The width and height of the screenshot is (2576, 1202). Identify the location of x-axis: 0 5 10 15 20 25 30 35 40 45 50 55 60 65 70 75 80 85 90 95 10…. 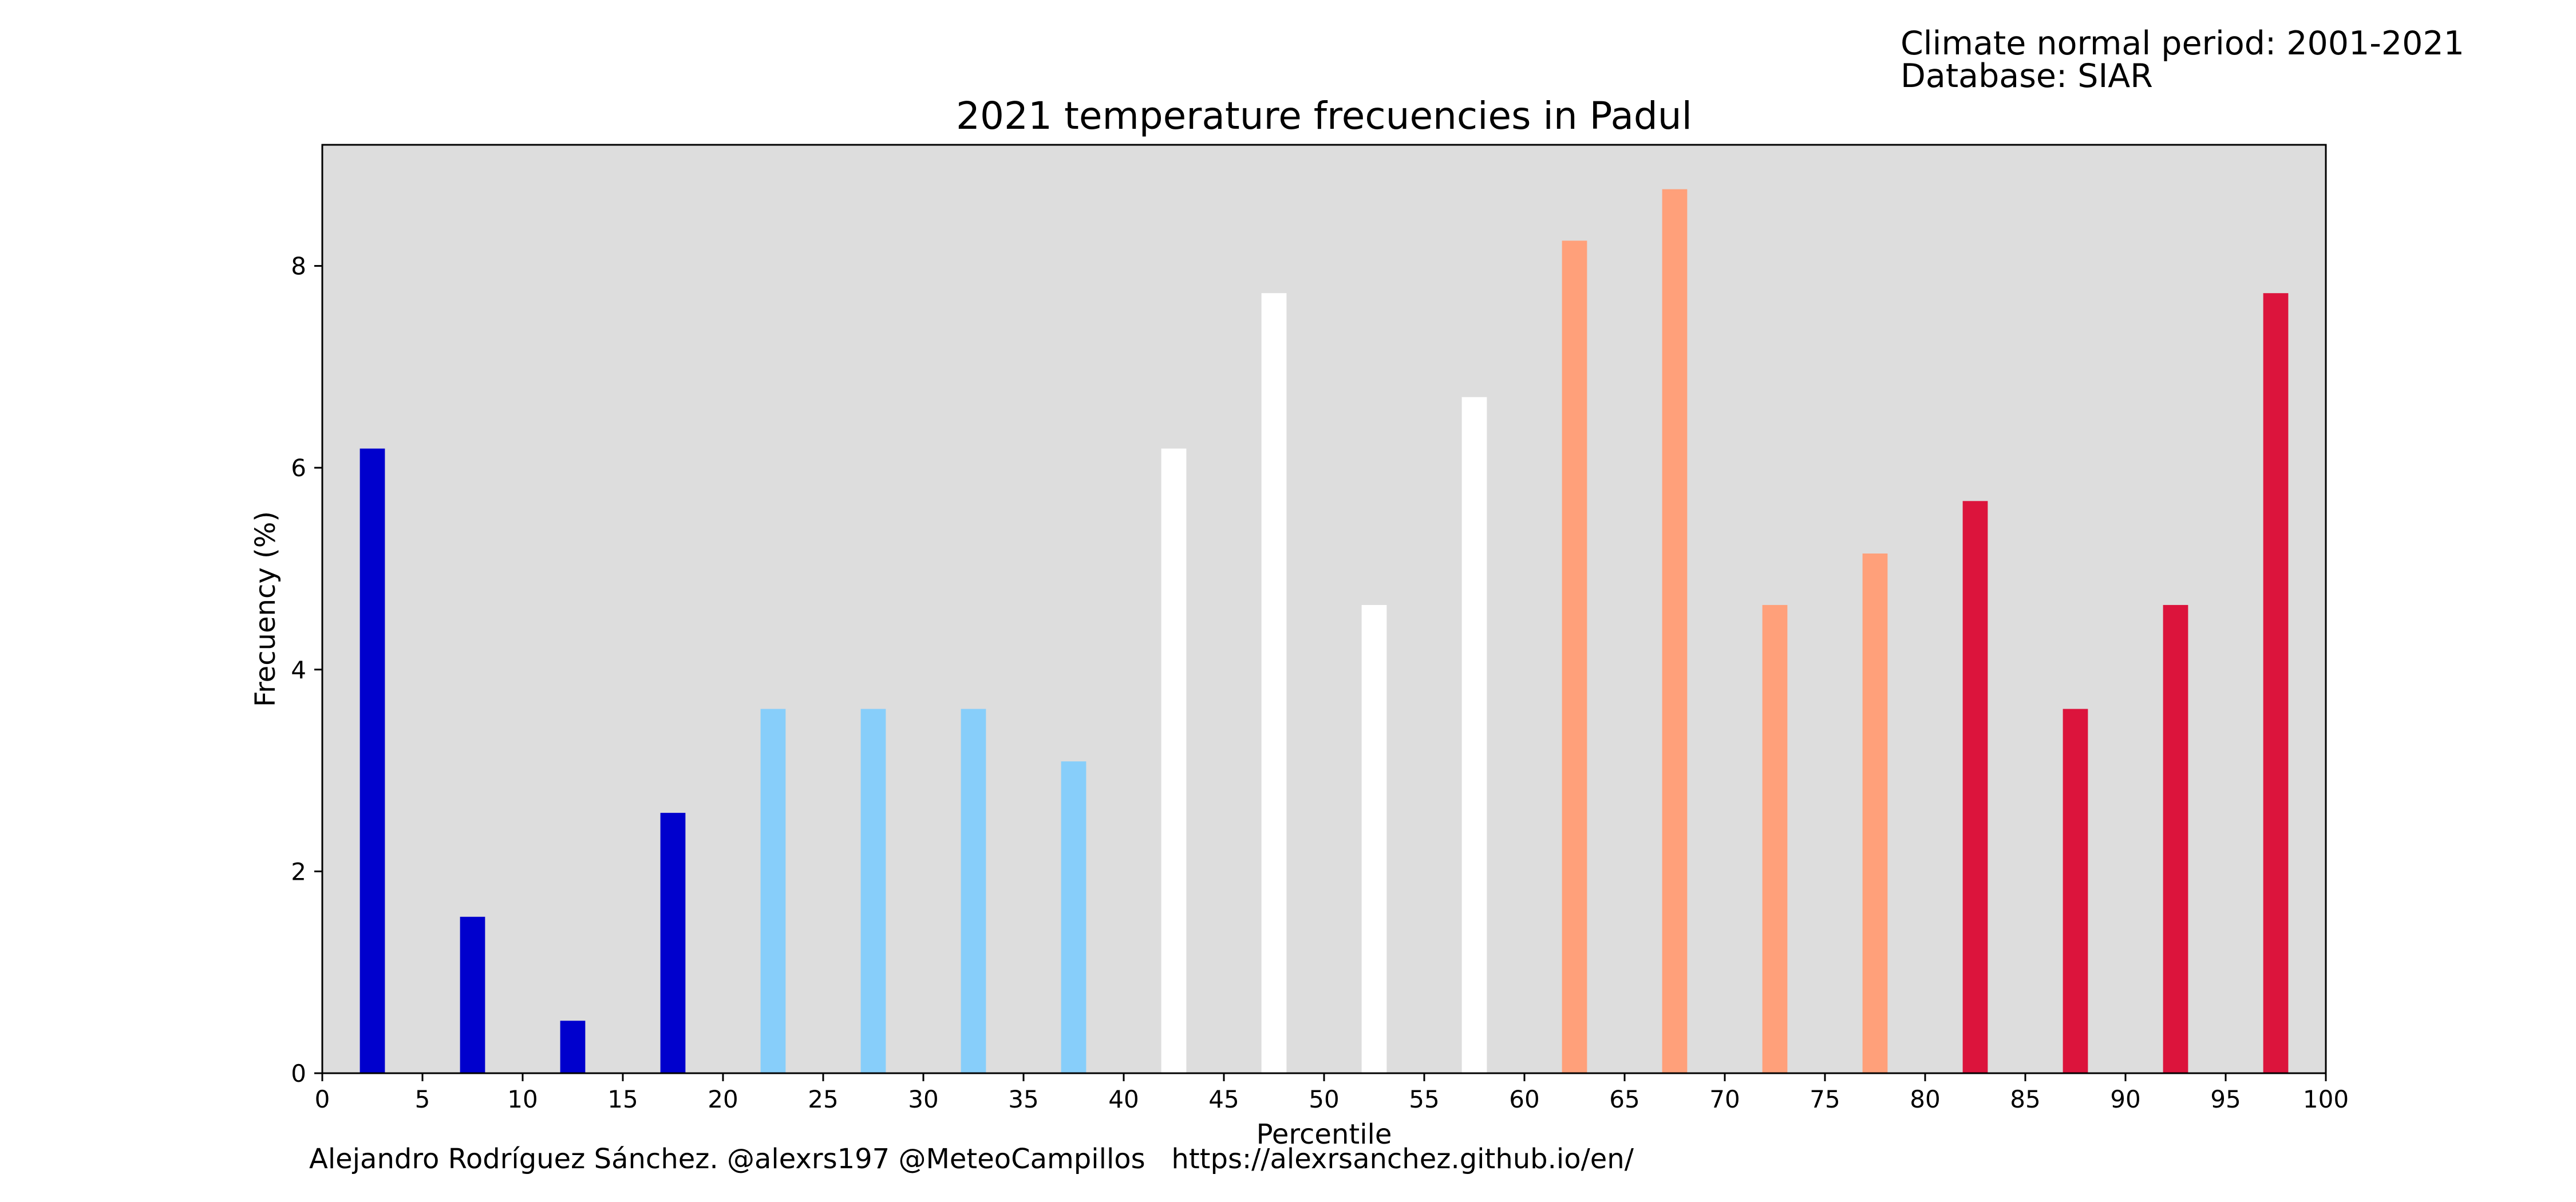
(1332, 1093).